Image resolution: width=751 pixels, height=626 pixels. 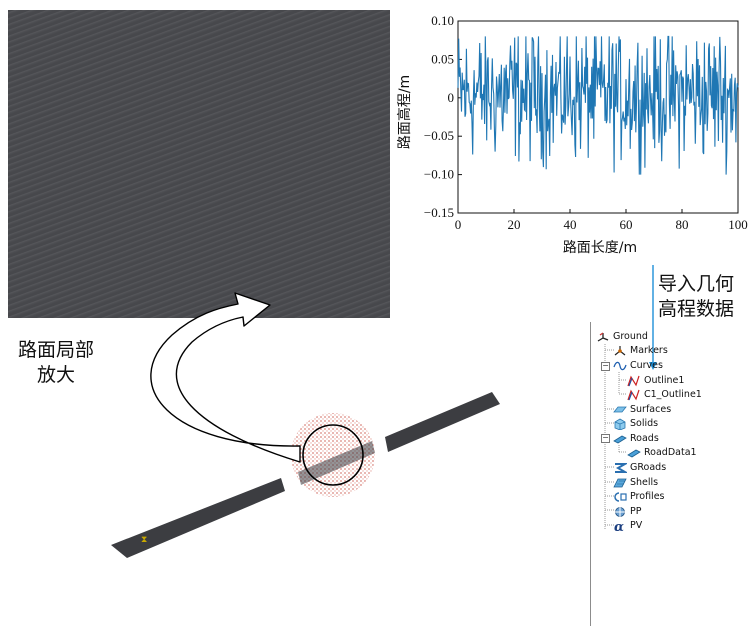 I want to click on tree-label: Ground, so click(x=630, y=336).